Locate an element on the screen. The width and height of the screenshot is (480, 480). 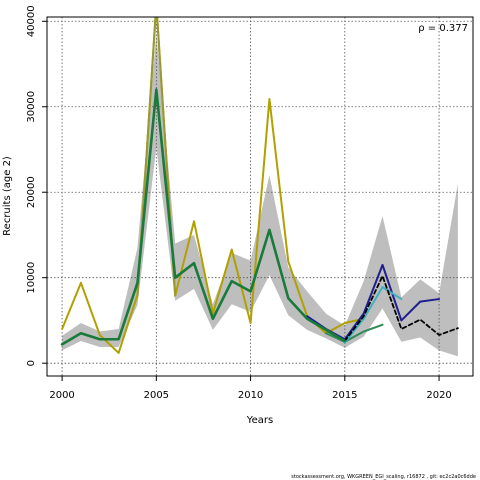
x-tick-label: 2015 is located at coordinates (344, 395).